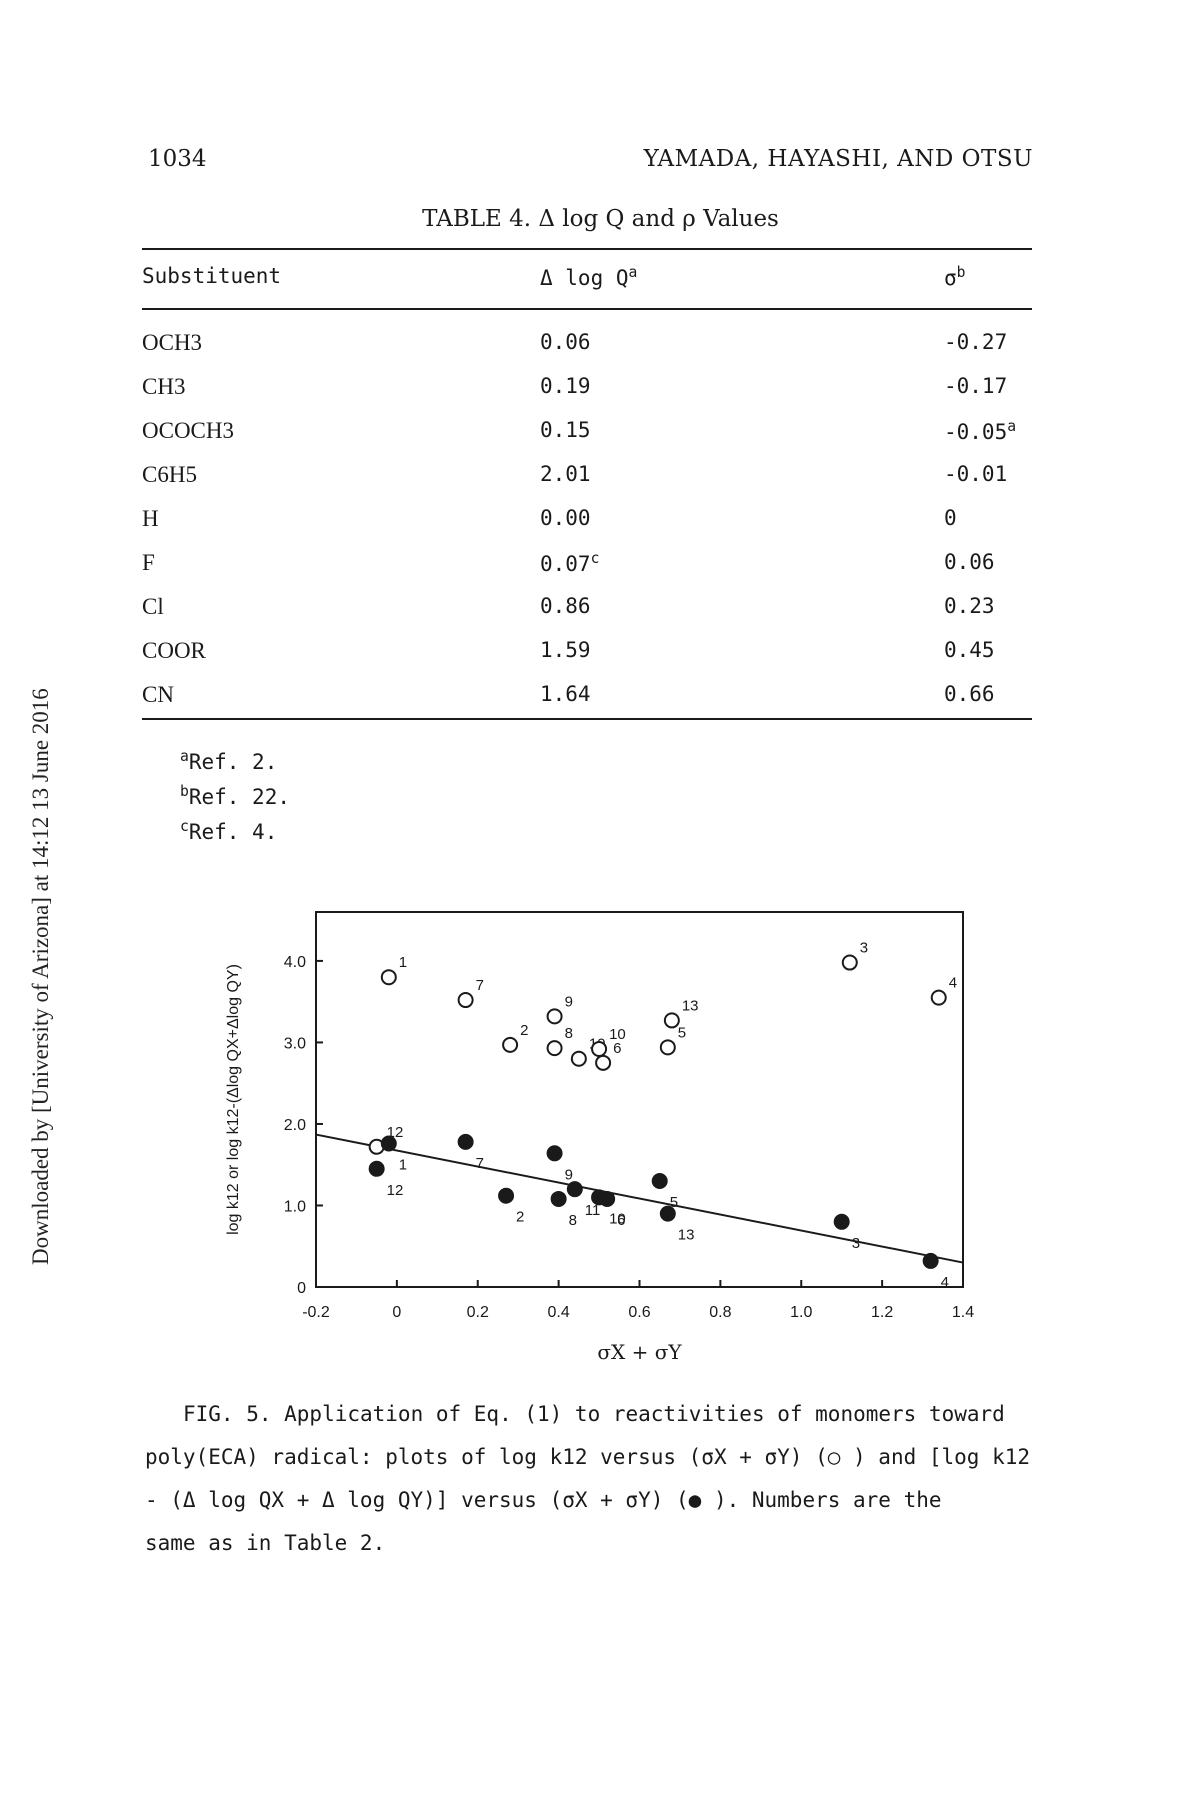 Image resolution: width=1200 pixels, height=1800 pixels. I want to click on table-row: OCH3 0.06 -0.27, so click(587, 338).